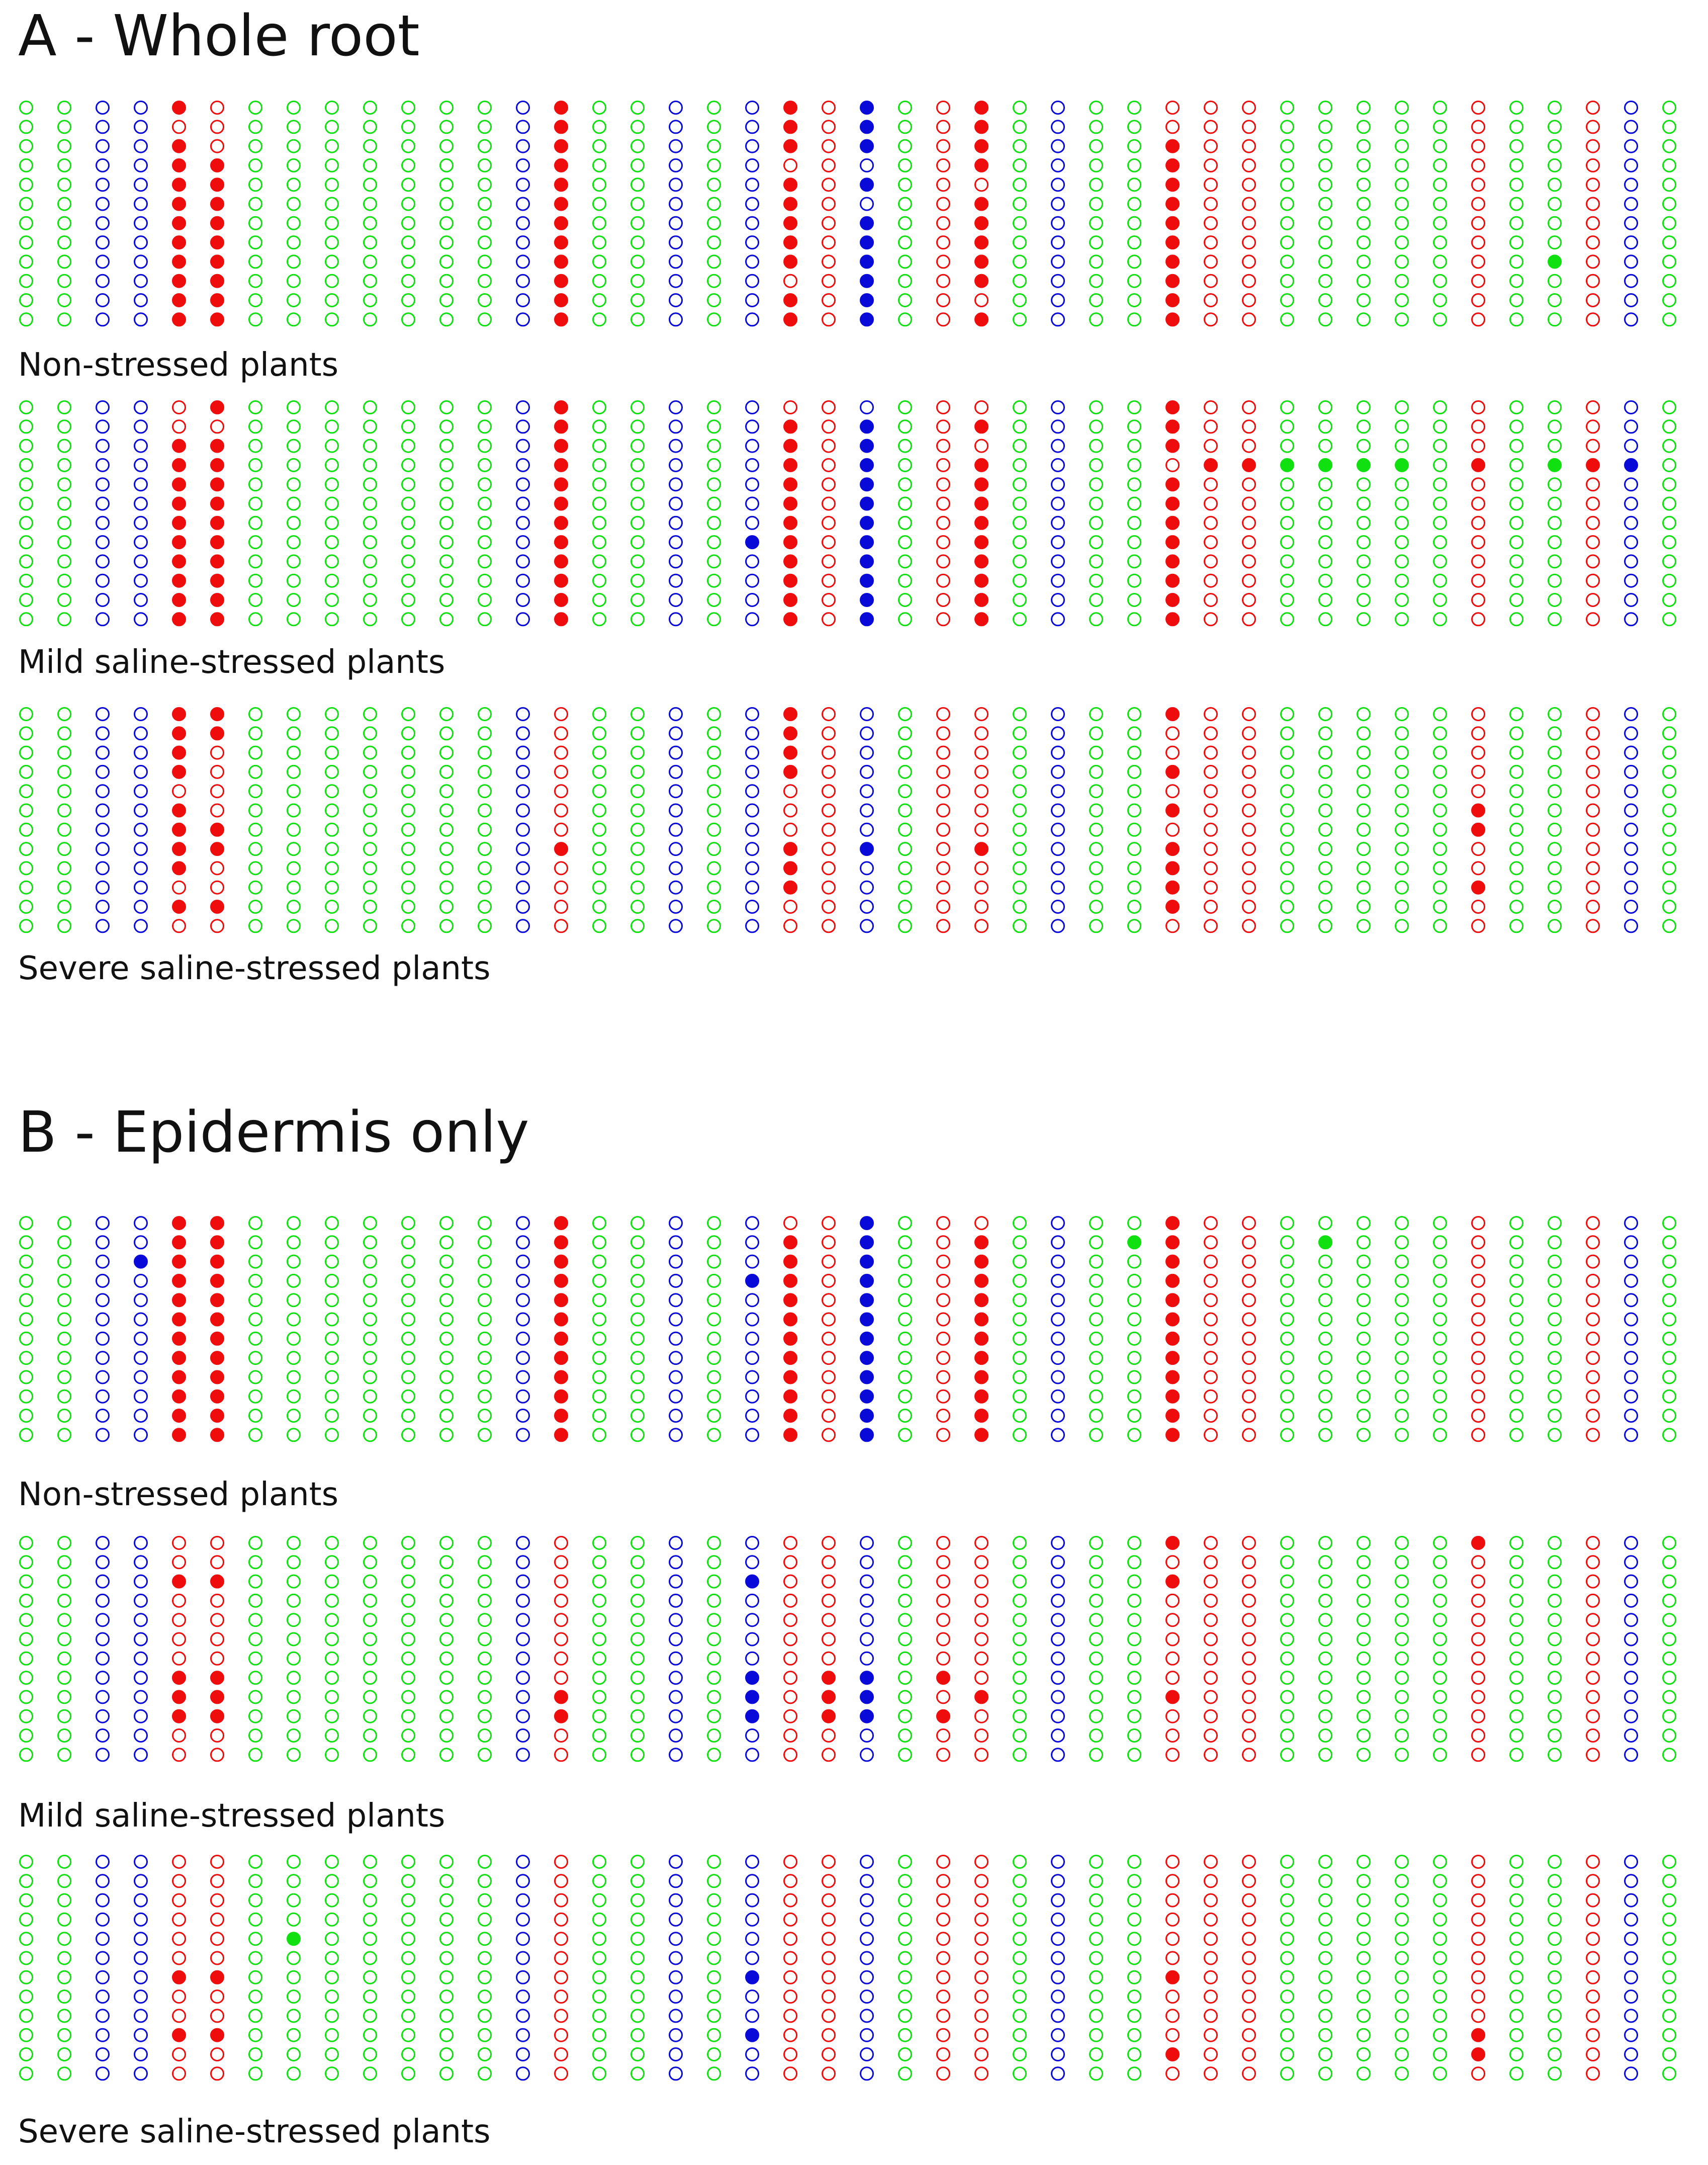 Image resolution: width=1708 pixels, height=2165 pixels. Describe the element at coordinates (178, 1494) in the screenshot. I see `panel-b-non-stressed-label: Non-stressed plants` at that location.